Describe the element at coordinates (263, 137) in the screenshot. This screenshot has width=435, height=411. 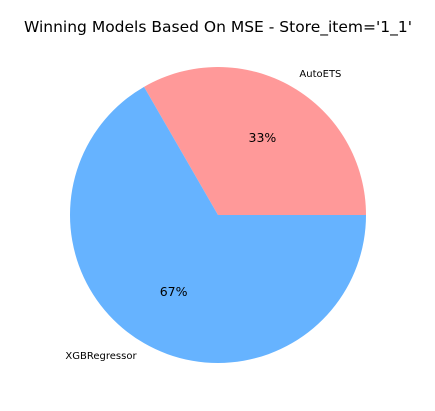
I see `slice-percent-autoets: 33%` at that location.